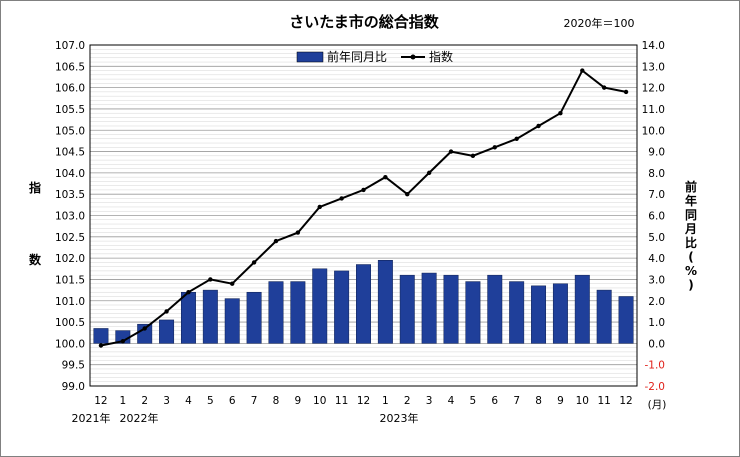 This screenshot has height=457, width=740. I want to click on left-tick-label: 100.0, so click(70, 344).